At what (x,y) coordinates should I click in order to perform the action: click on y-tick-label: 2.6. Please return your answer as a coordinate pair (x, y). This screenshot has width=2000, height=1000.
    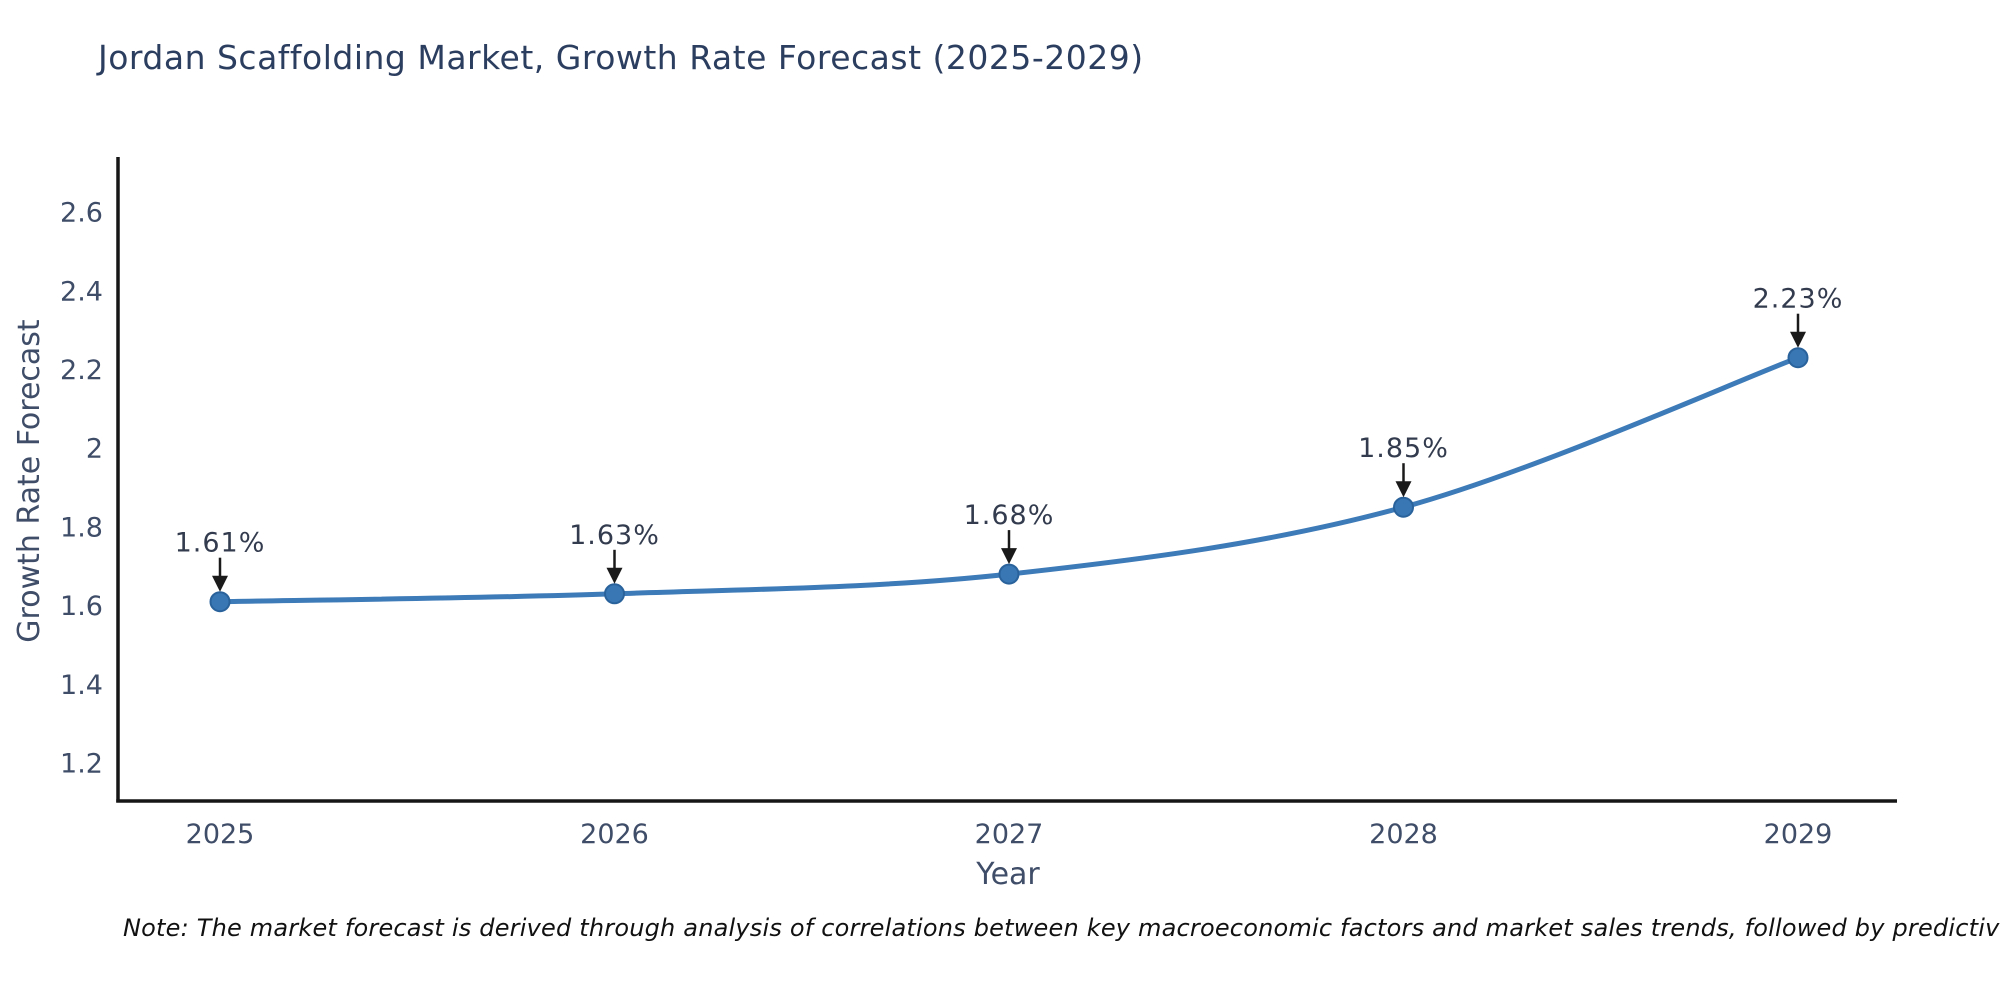
    Looking at the image, I should click on (81, 213).